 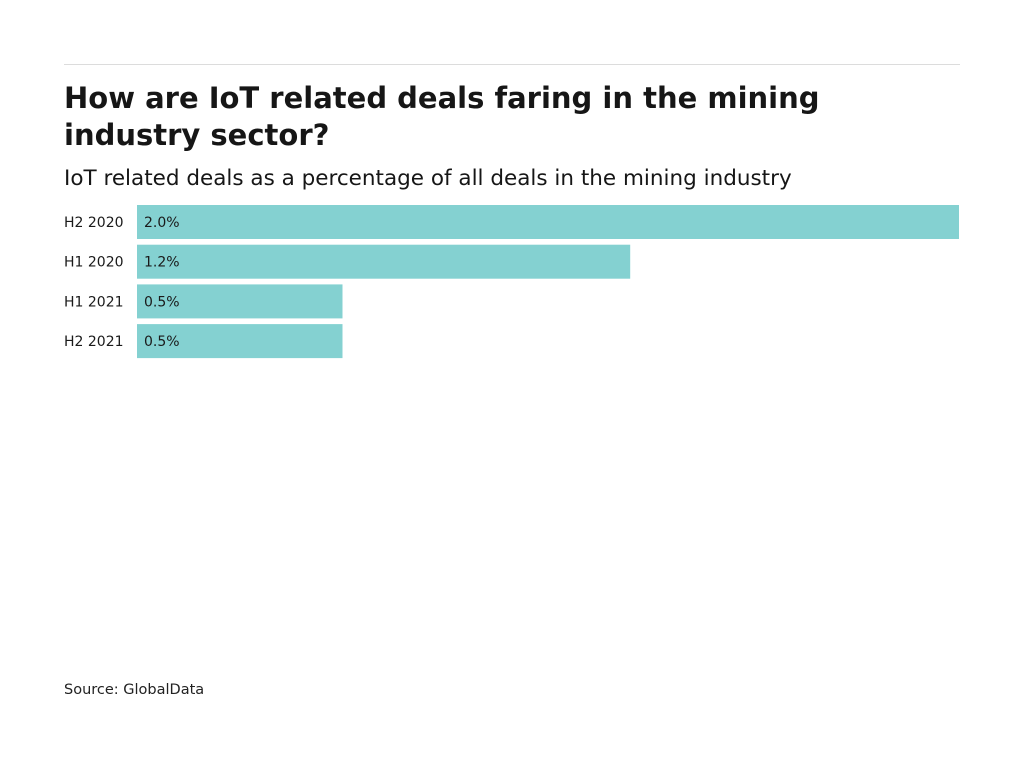 I want to click on top-divider, so click(x=512, y=64).